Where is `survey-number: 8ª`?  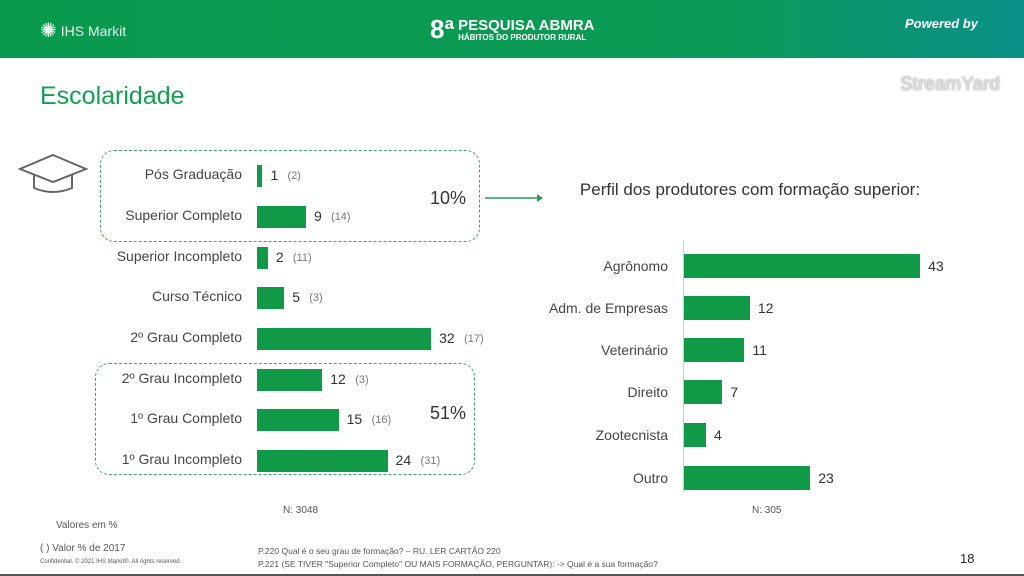
survey-number: 8ª is located at coordinates (442, 29).